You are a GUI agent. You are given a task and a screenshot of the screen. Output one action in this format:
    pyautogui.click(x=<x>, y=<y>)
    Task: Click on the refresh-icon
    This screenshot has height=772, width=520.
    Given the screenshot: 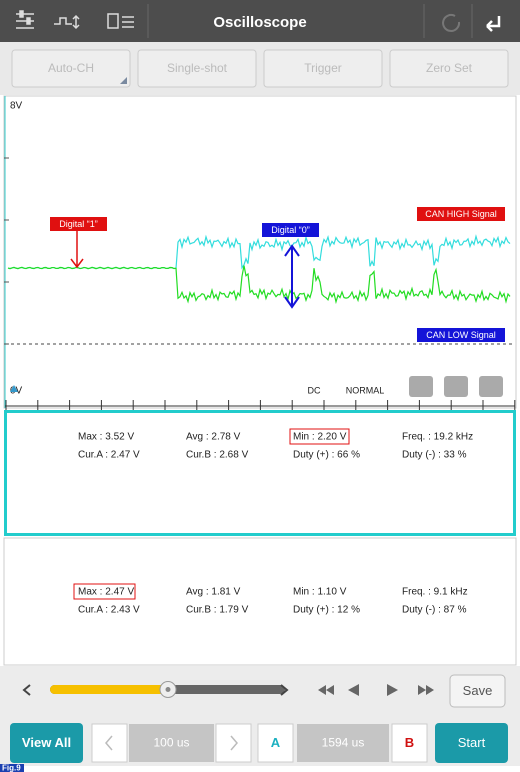 What is the action you would take?
    pyautogui.click(x=451, y=22)
    